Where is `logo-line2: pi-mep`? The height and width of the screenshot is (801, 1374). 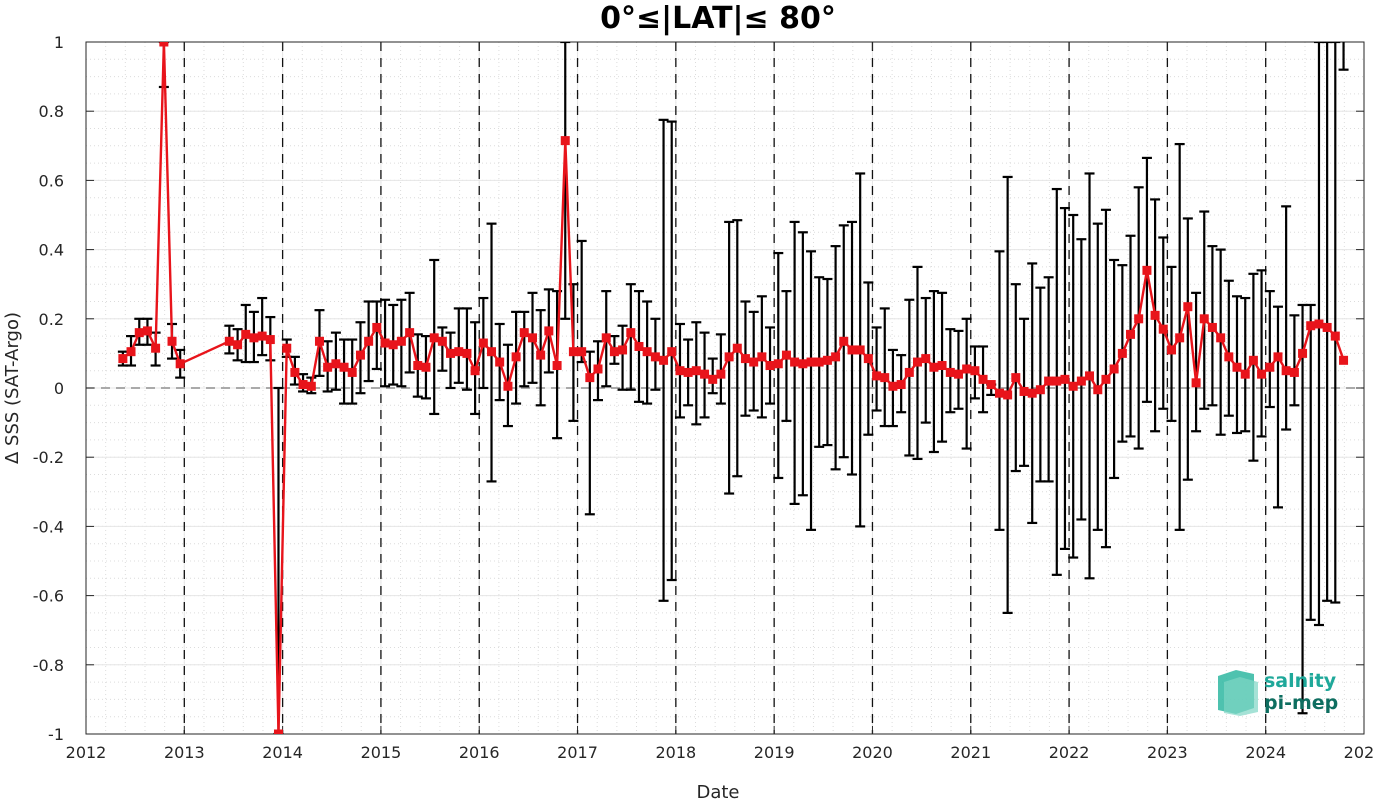
logo-line2: pi-mep is located at coordinates (1301, 703).